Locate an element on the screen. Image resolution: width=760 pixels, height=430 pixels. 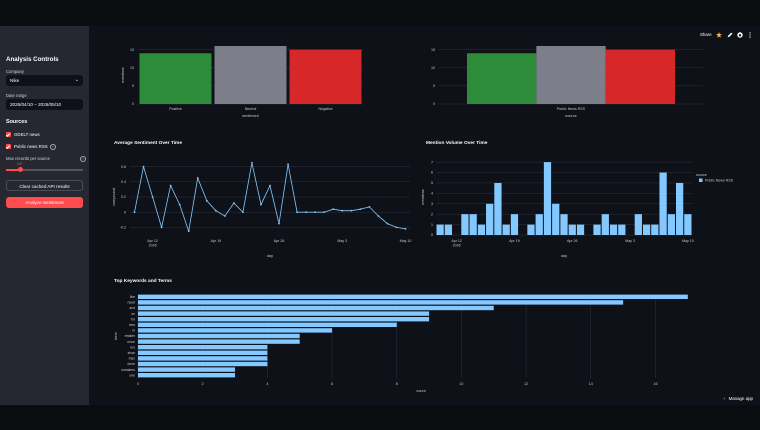
company-select: Nike ⌄ is located at coordinates (44, 80).